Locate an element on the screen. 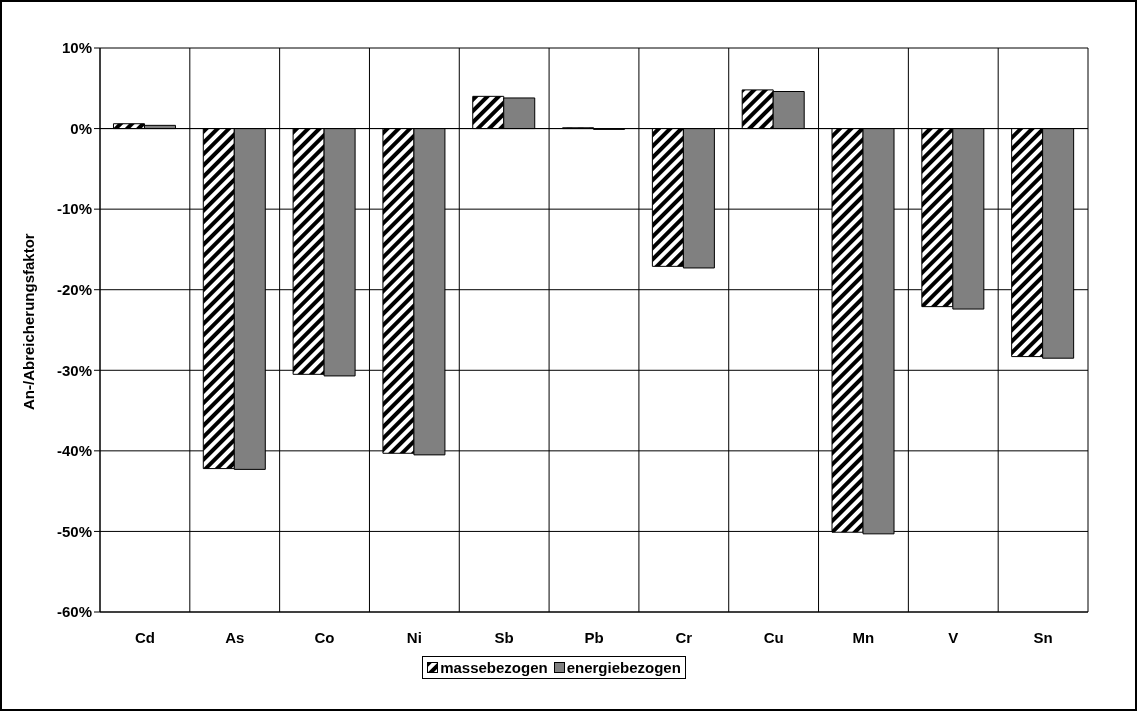 The height and width of the screenshot is (711, 1137). y-tick-label: 10% is located at coordinates (76, 48).